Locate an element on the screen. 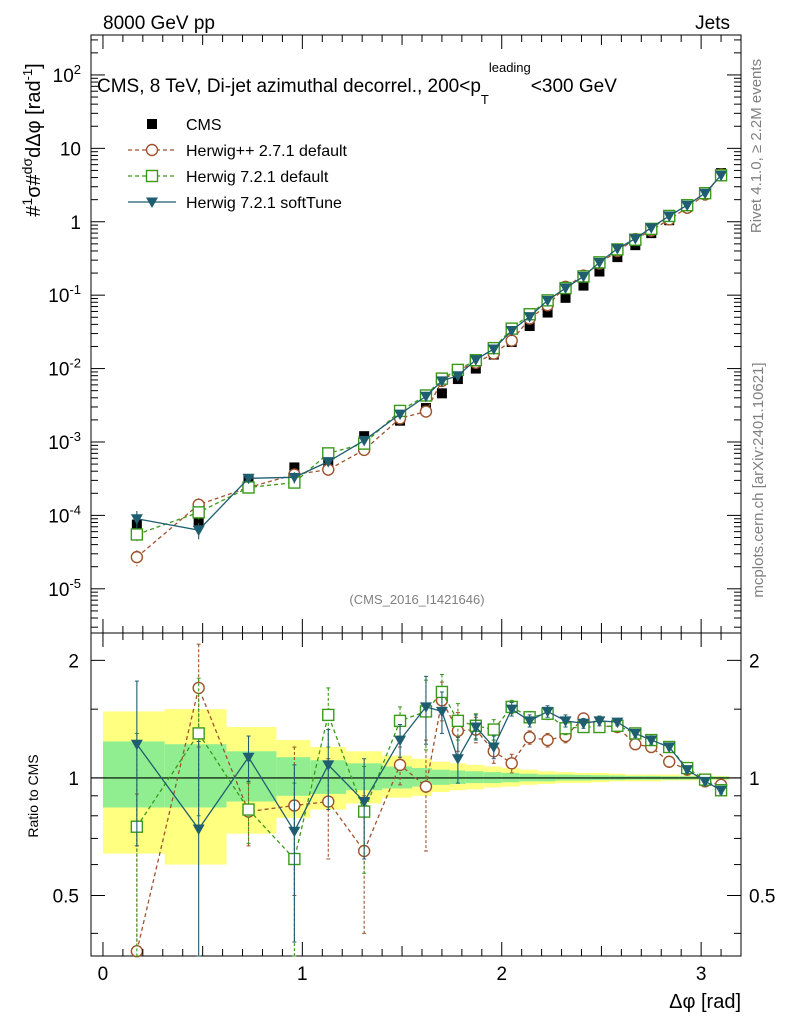  y-tick-label: 1 is located at coordinates (75, 223).